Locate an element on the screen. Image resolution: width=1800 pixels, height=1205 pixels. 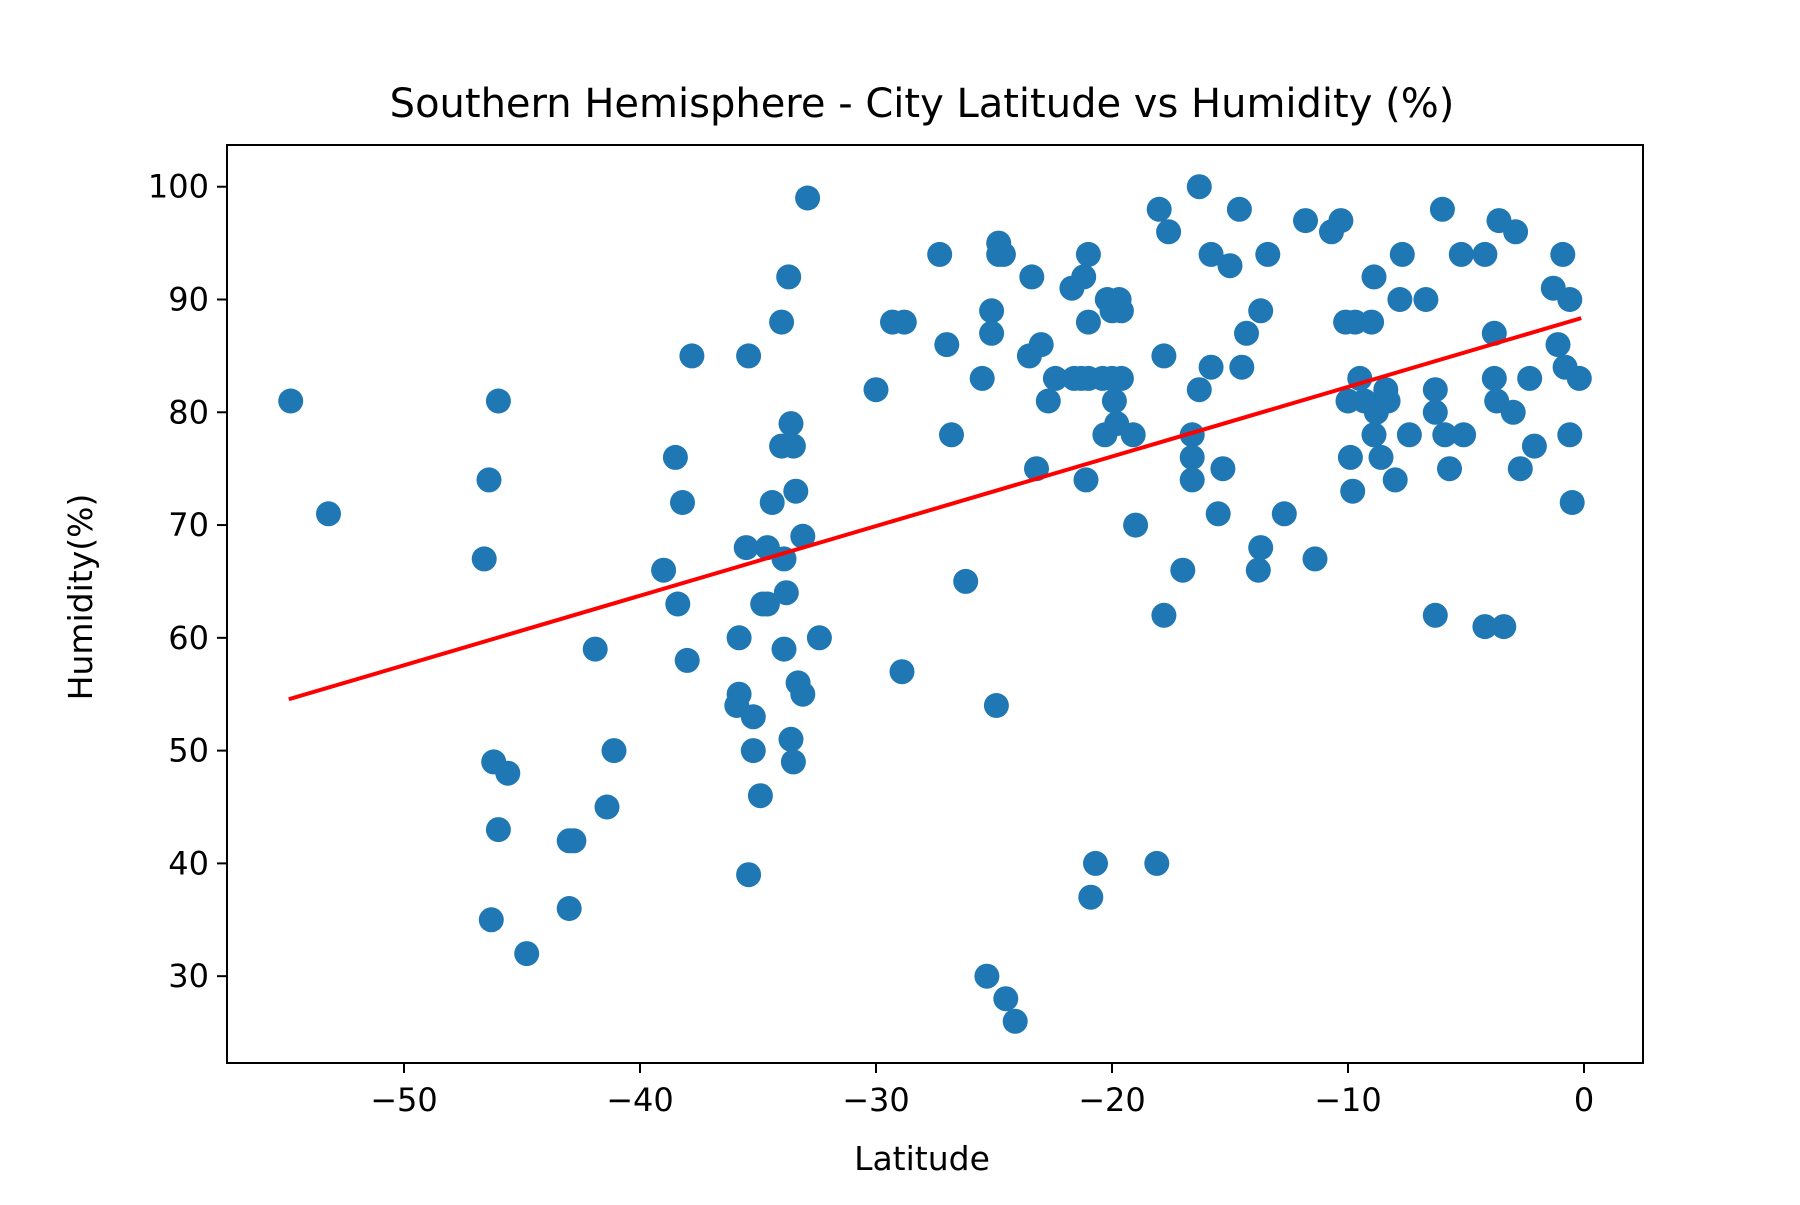
x-tick-label: −50 is located at coordinates (404, 1100).